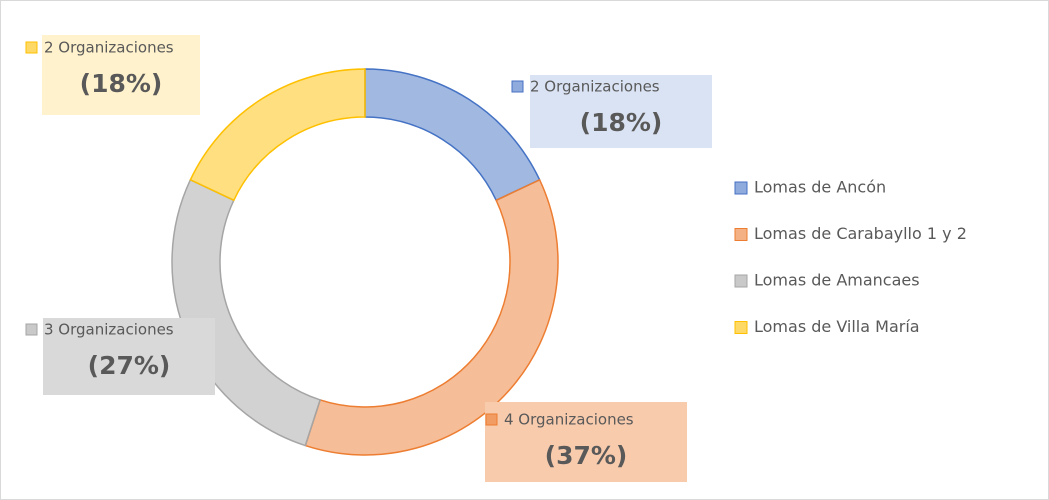  I want to click on count-label: 4 Organizaciones, so click(569, 420).